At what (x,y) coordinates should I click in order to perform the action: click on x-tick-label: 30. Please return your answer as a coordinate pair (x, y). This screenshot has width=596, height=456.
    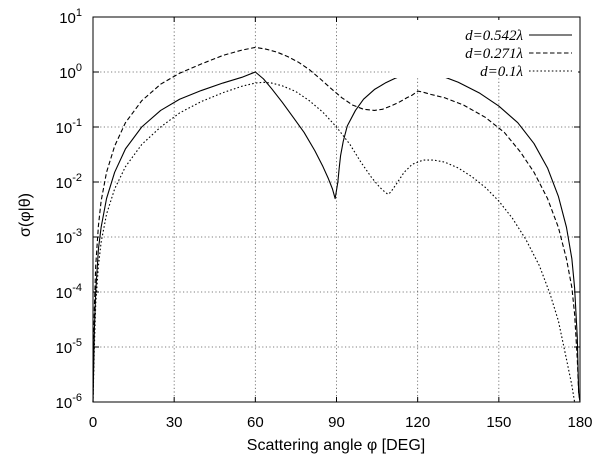
    Looking at the image, I should click on (174, 422).